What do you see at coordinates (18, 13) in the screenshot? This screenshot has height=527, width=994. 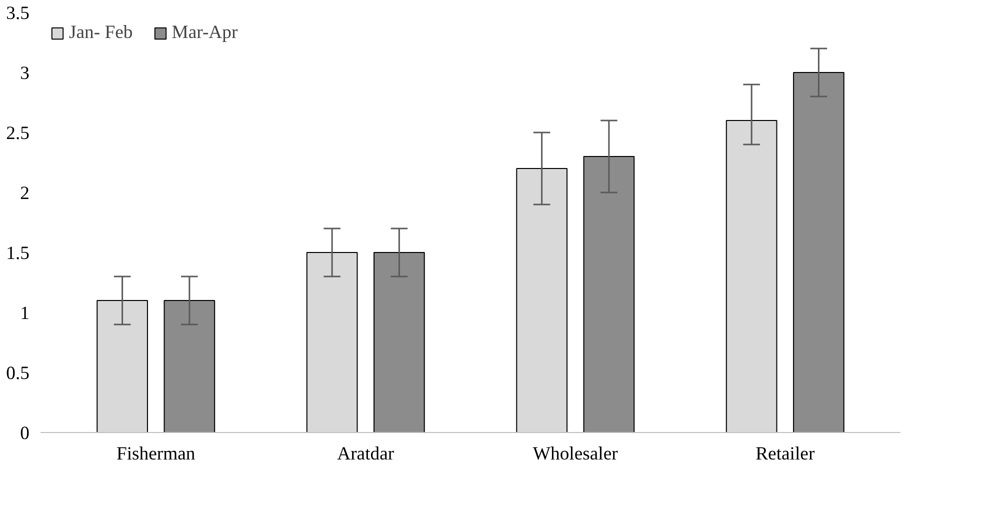 I see `y-tick-label: 3.5` at bounding box center [18, 13].